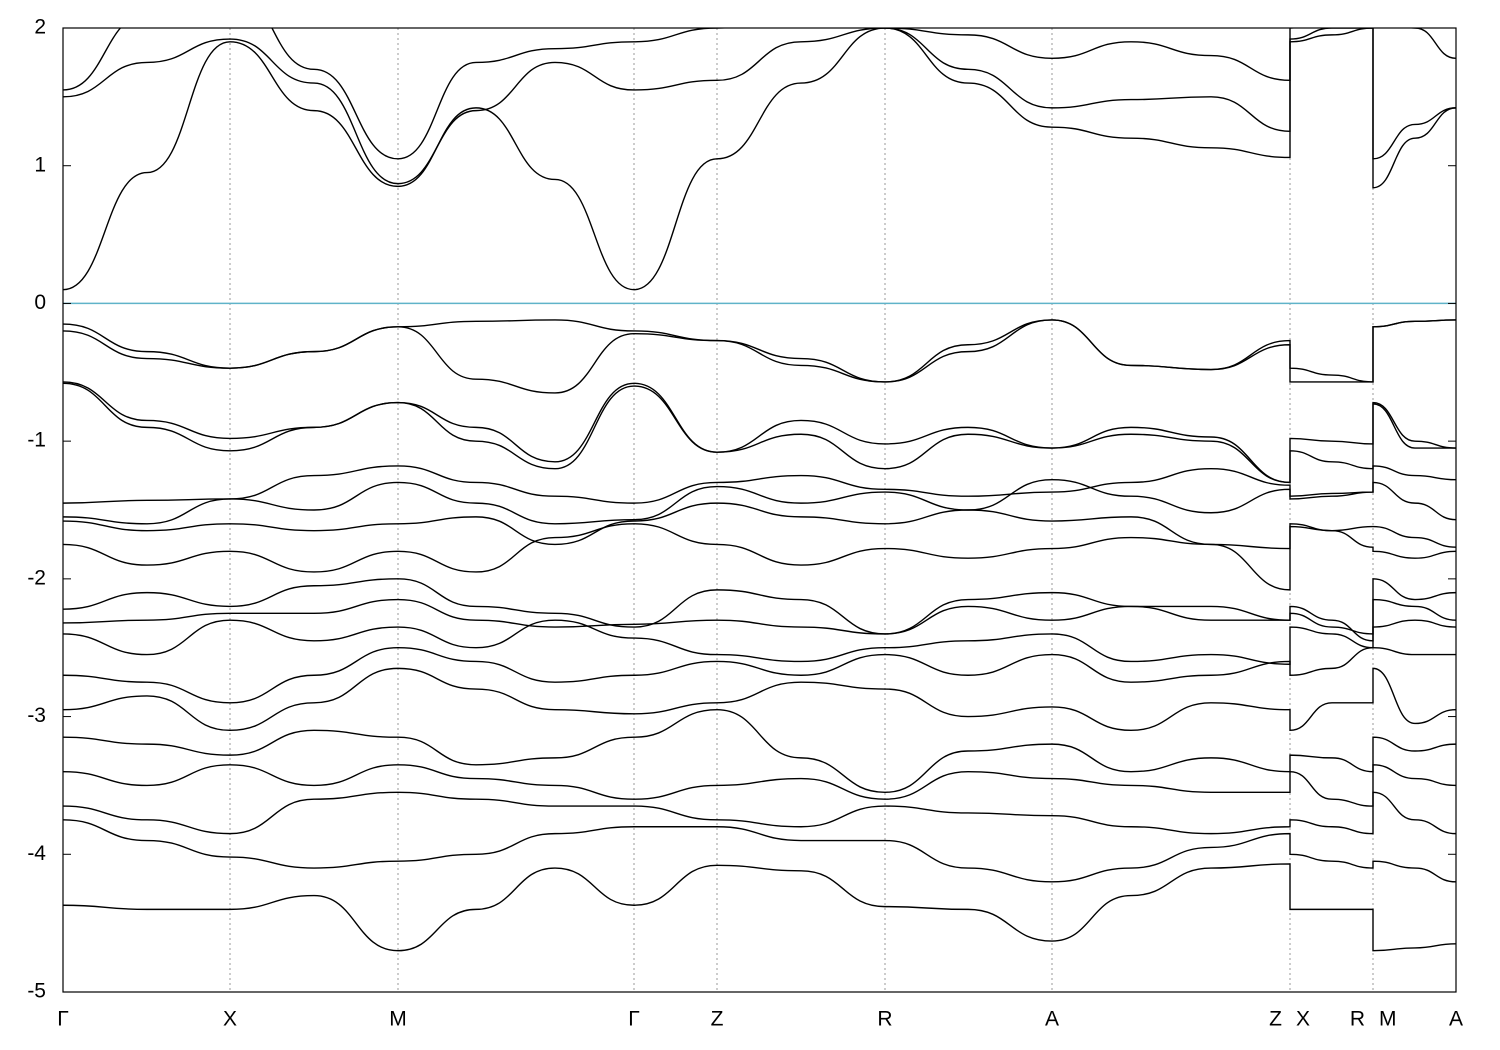  I want to click on y-tick-label: -3, so click(36, 715).